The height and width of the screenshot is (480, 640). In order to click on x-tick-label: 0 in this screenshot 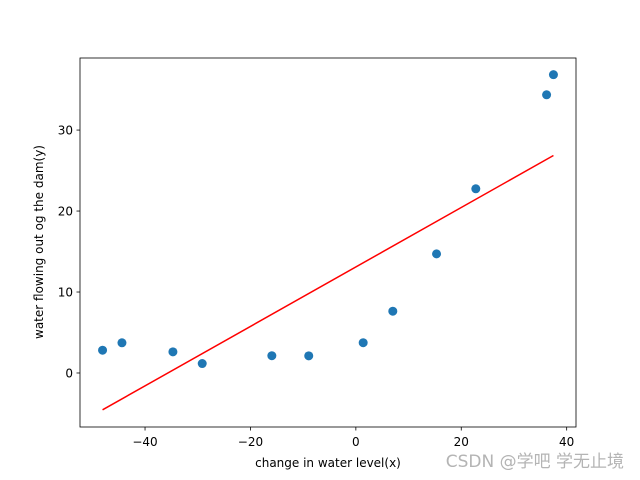, I will do `click(356, 442)`.